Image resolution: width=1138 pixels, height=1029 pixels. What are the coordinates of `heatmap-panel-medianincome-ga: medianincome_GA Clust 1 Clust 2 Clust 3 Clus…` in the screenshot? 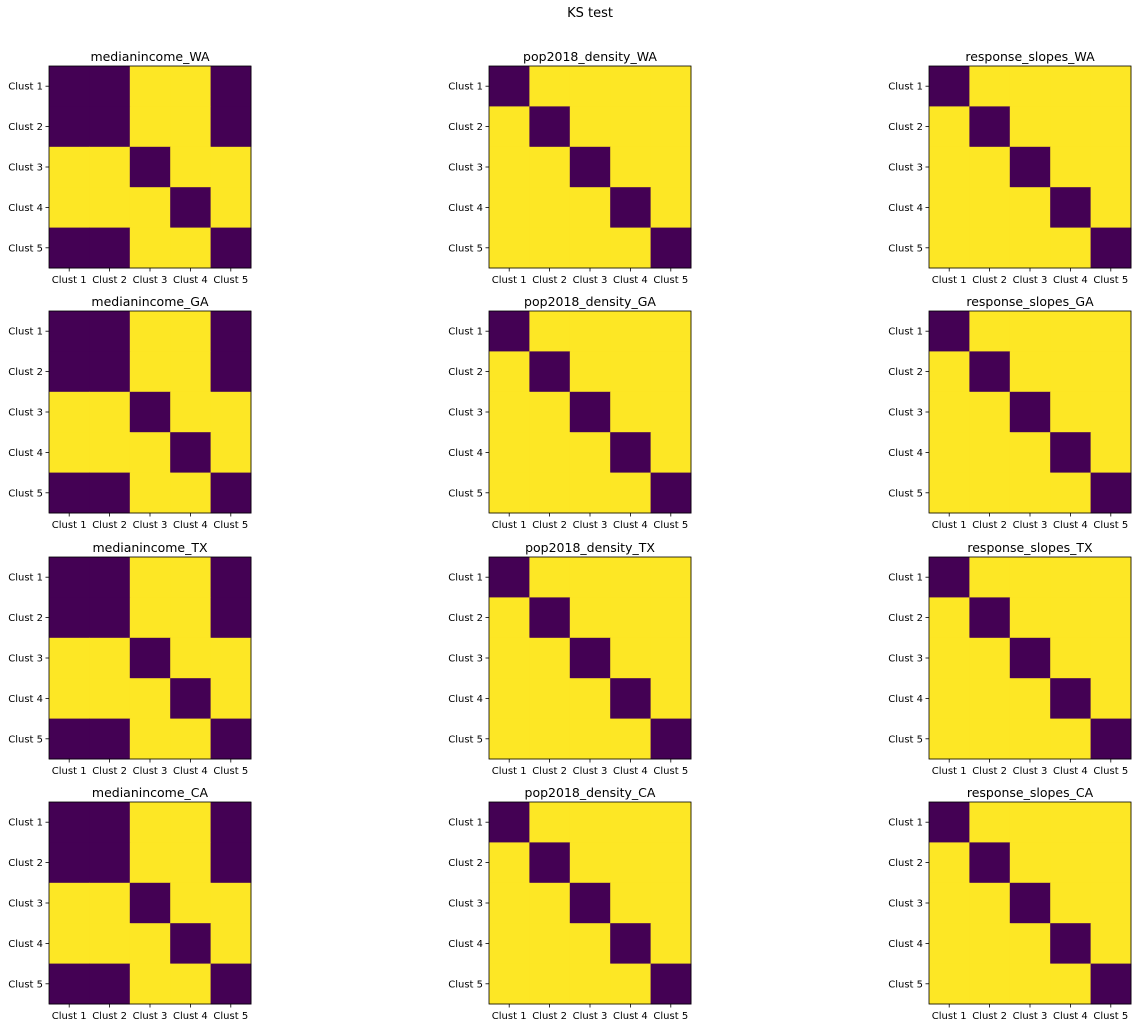 It's located at (130, 412).